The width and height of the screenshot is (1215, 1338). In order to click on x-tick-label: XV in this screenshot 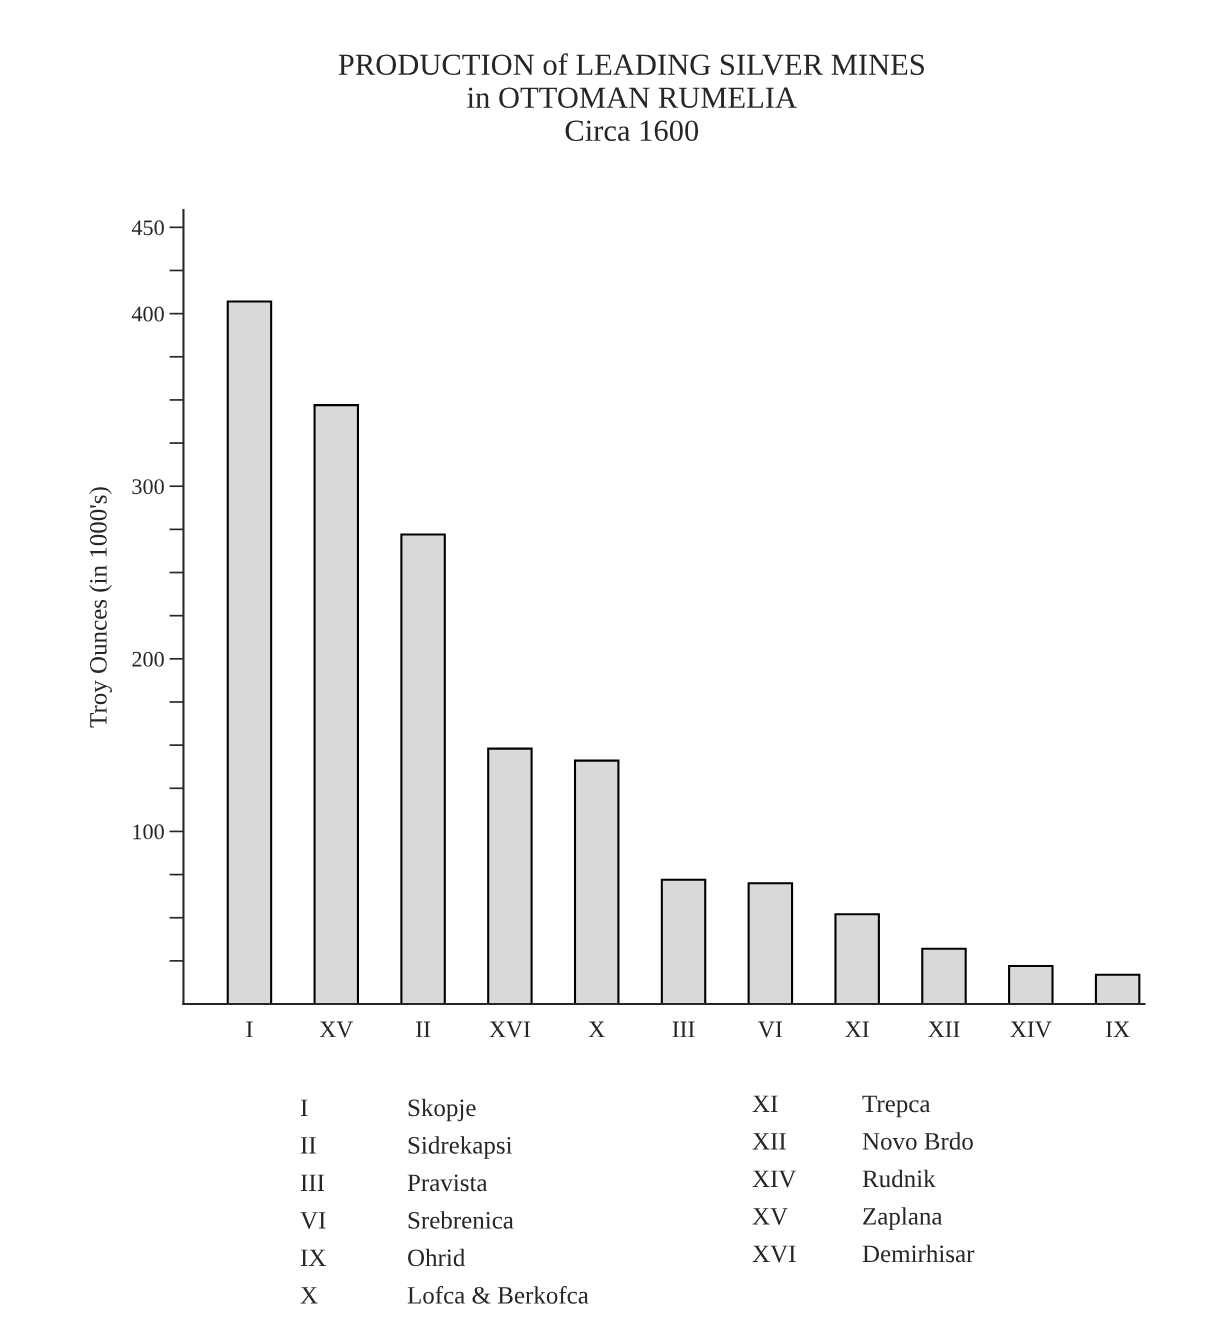, I will do `click(336, 1029)`.